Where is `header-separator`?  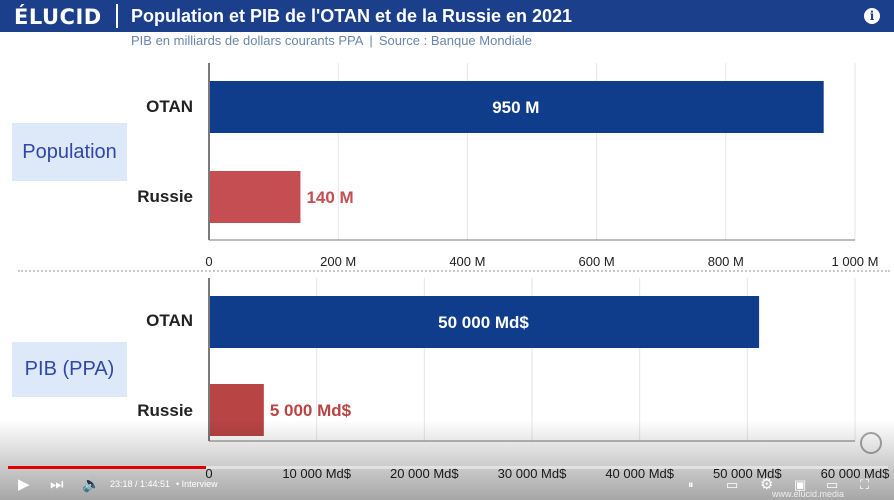
header-separator is located at coordinates (117, 16).